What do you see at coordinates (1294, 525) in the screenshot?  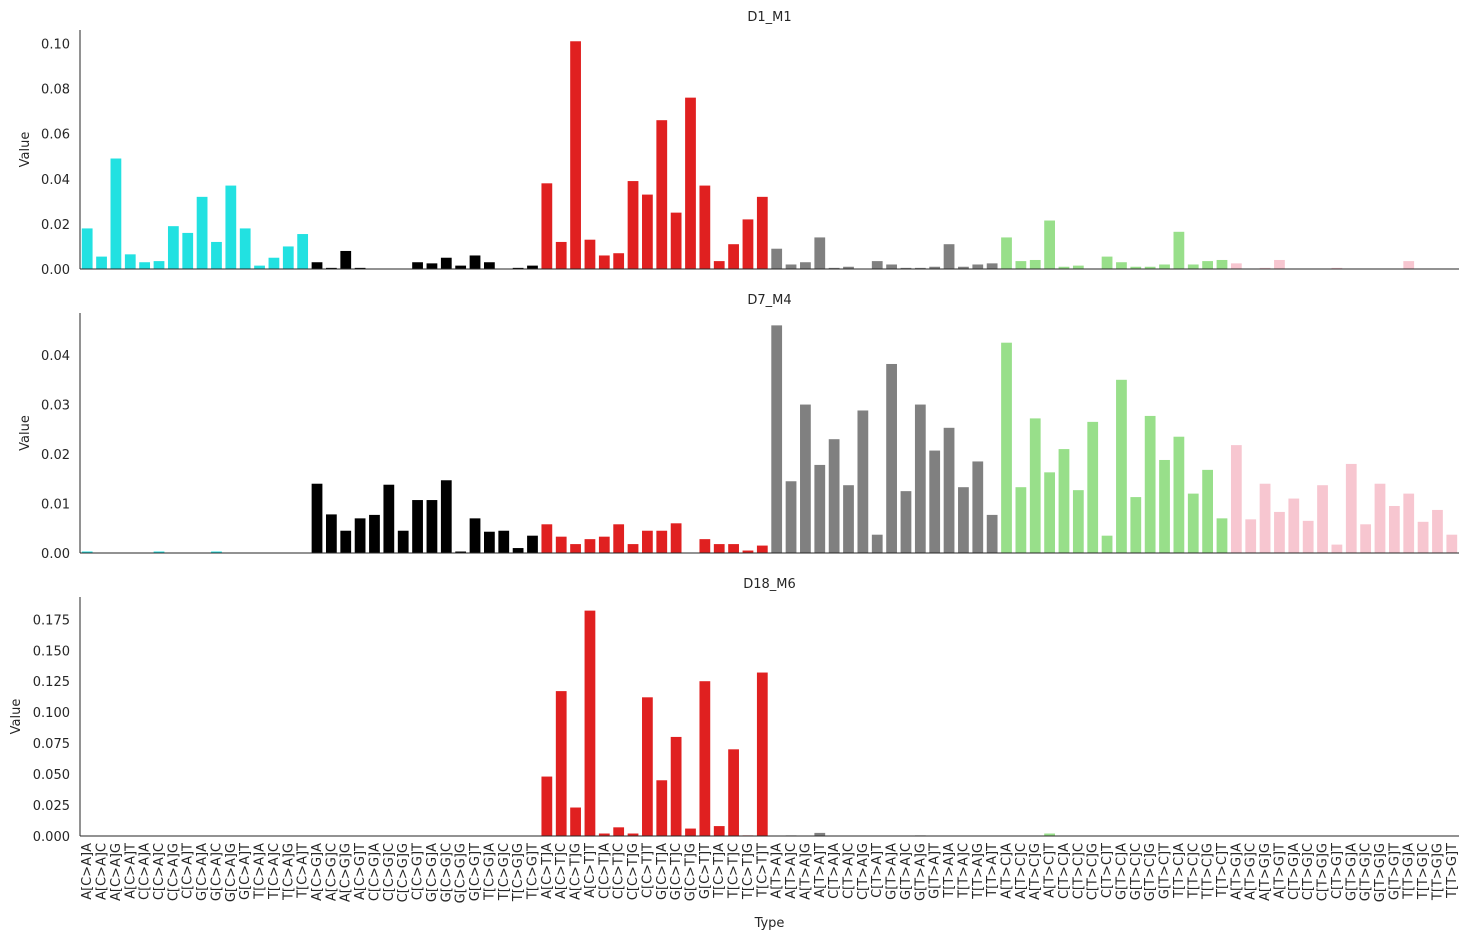 I see `bar-C[T>G]A` at bounding box center [1294, 525].